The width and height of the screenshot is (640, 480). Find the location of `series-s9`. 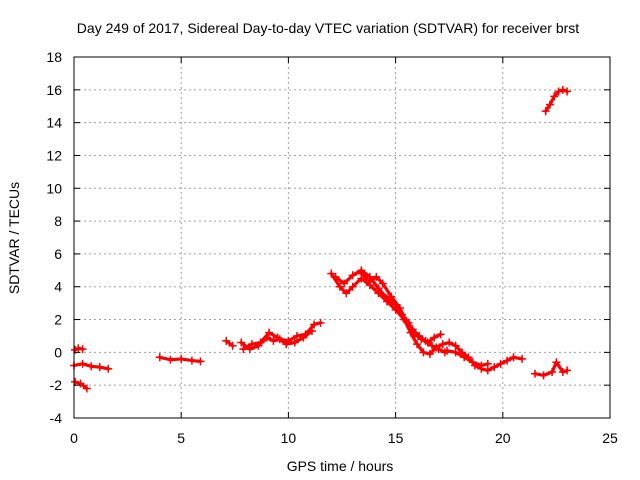

series-s9 is located at coordinates (388, 306).